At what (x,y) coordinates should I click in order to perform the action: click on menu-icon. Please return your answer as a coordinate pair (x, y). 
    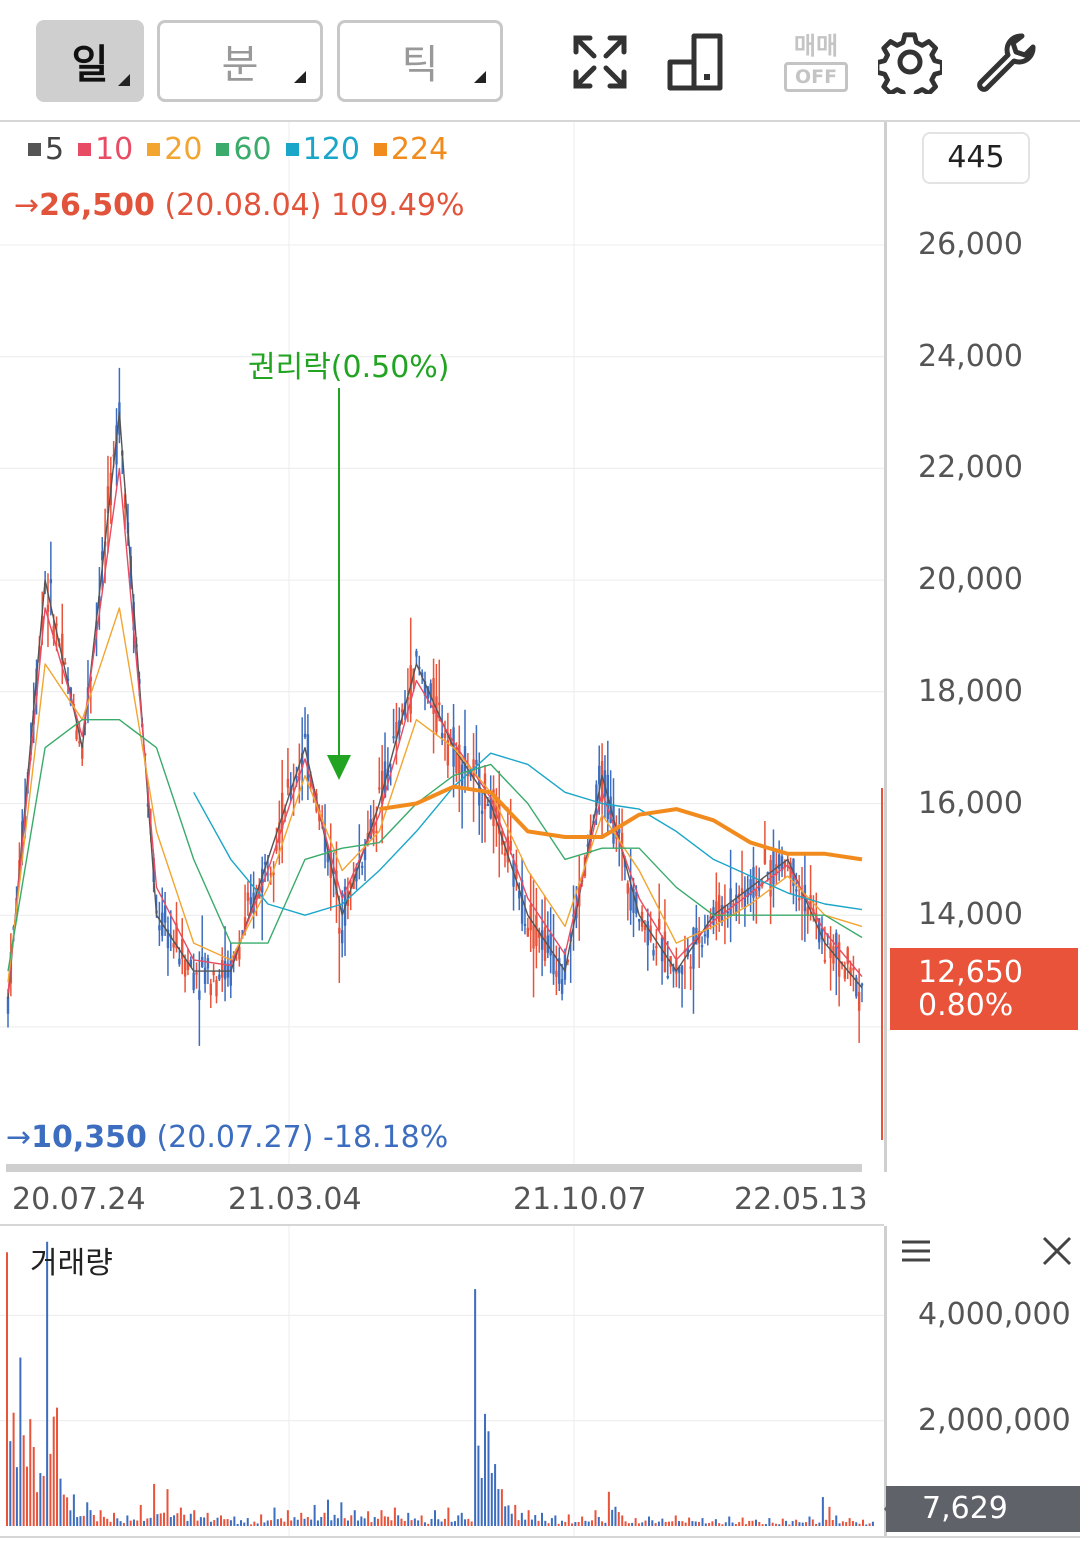
    Looking at the image, I should click on (917, 1251).